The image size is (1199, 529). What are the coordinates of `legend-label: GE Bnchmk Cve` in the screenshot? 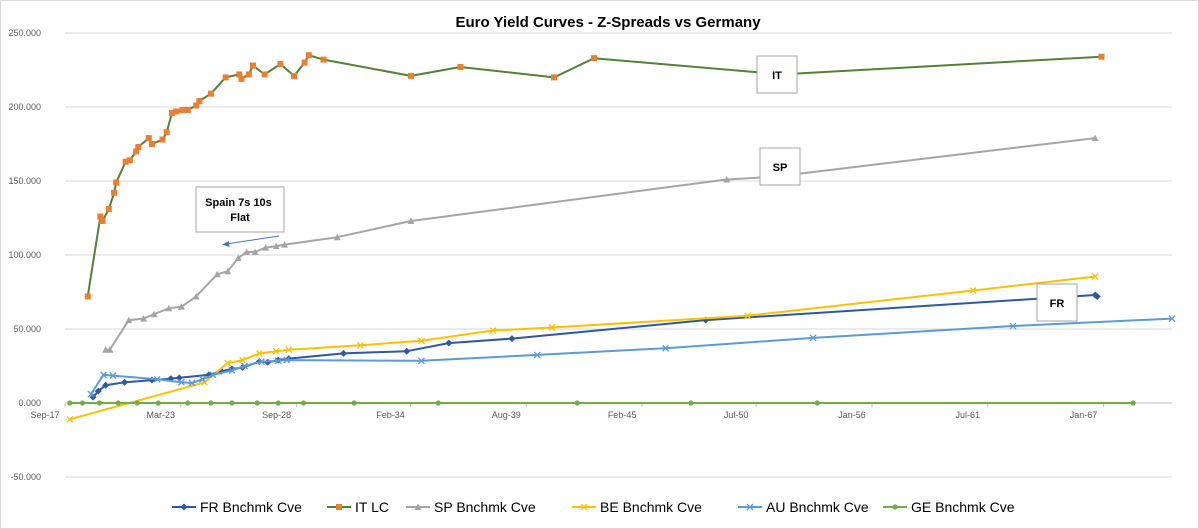 It's located at (963, 507).